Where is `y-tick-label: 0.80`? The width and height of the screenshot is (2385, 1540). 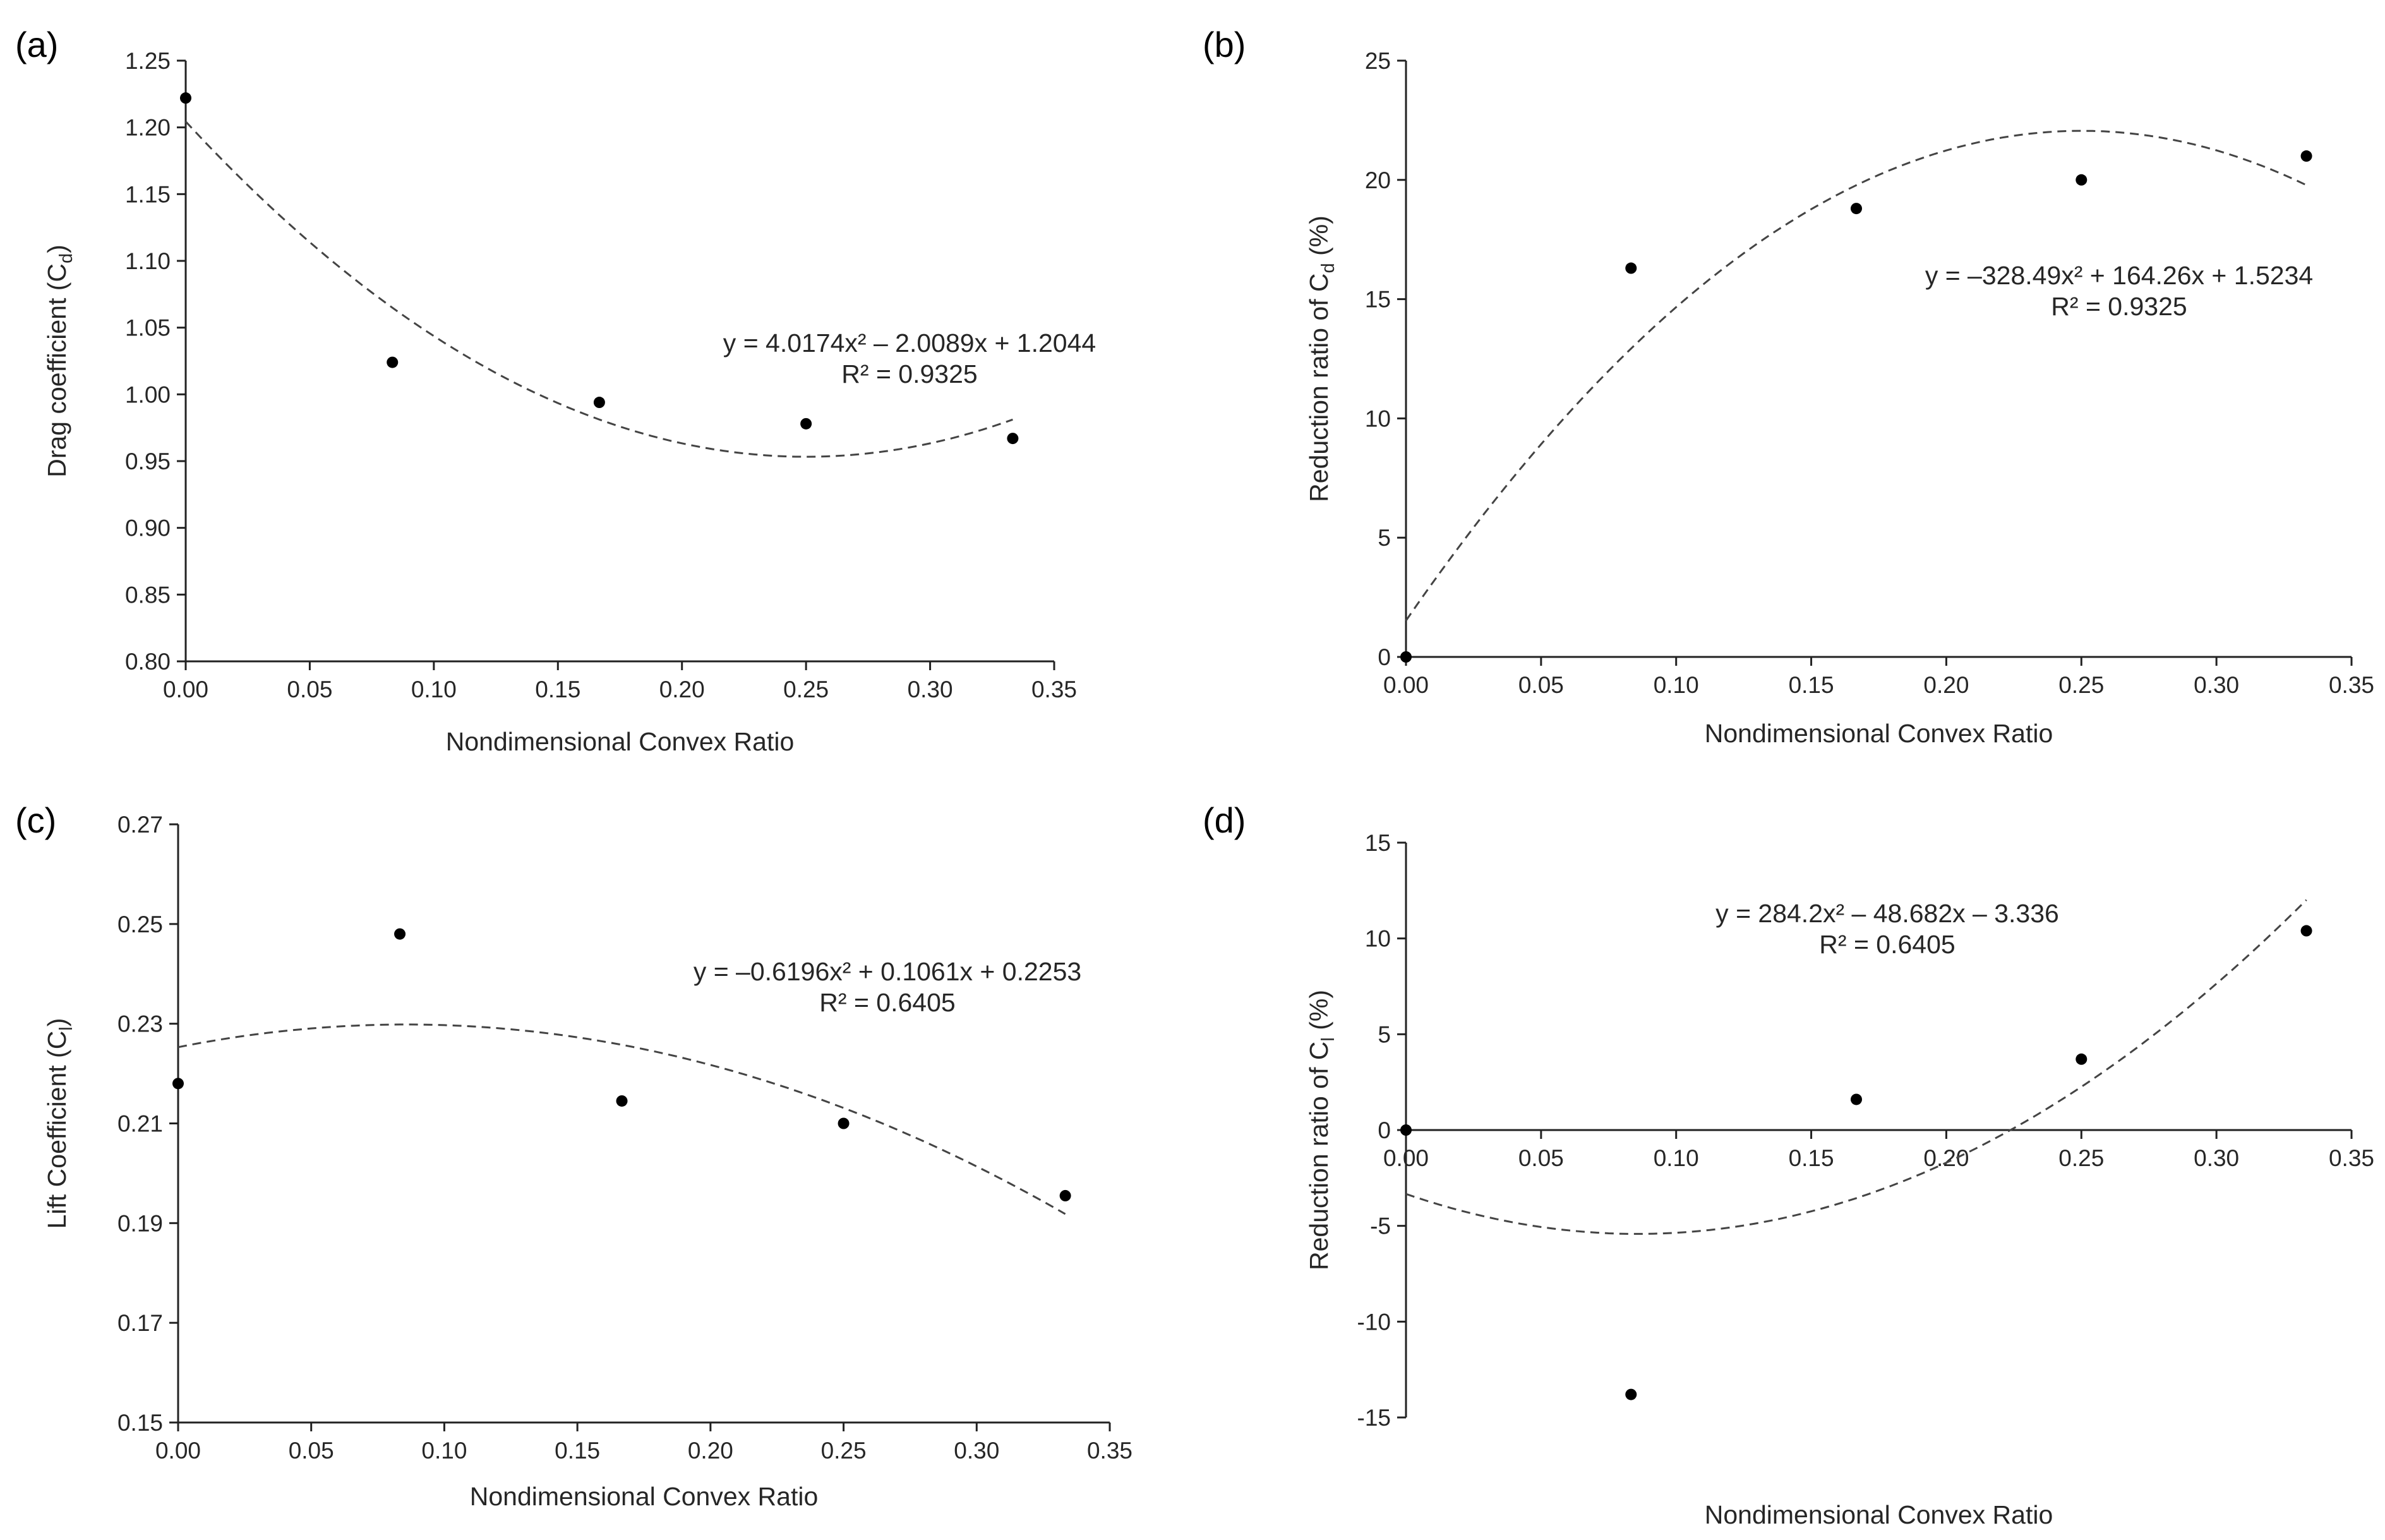
y-tick-label: 0.80 is located at coordinates (148, 662).